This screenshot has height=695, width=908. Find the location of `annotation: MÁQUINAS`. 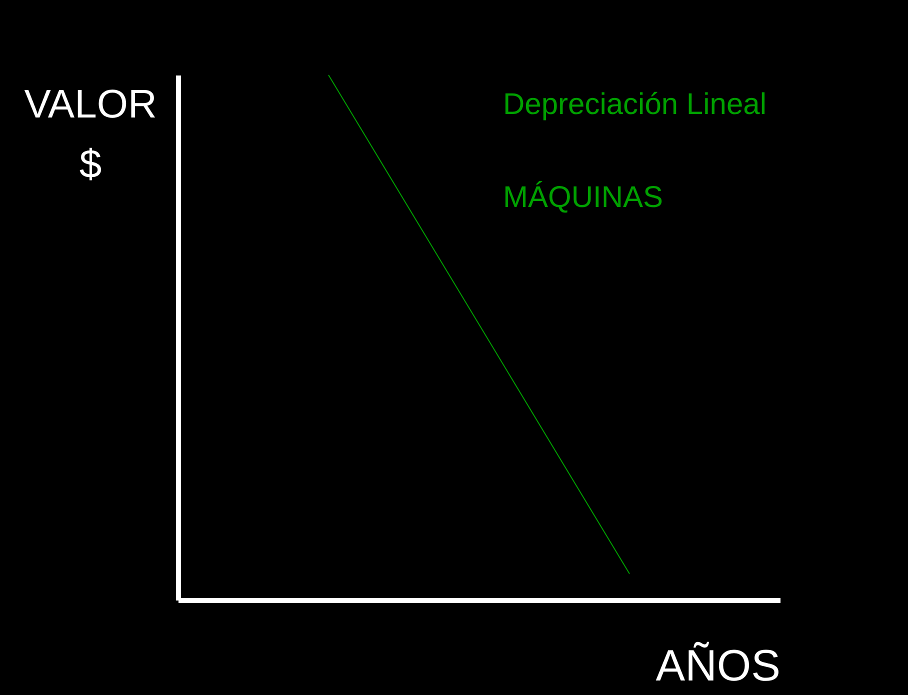

annotation: MÁQUINAS is located at coordinates (583, 197).